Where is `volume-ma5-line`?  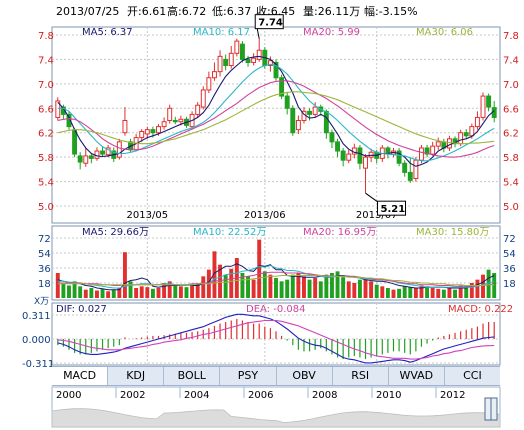
volume-ma5-line is located at coordinates (276, 277).